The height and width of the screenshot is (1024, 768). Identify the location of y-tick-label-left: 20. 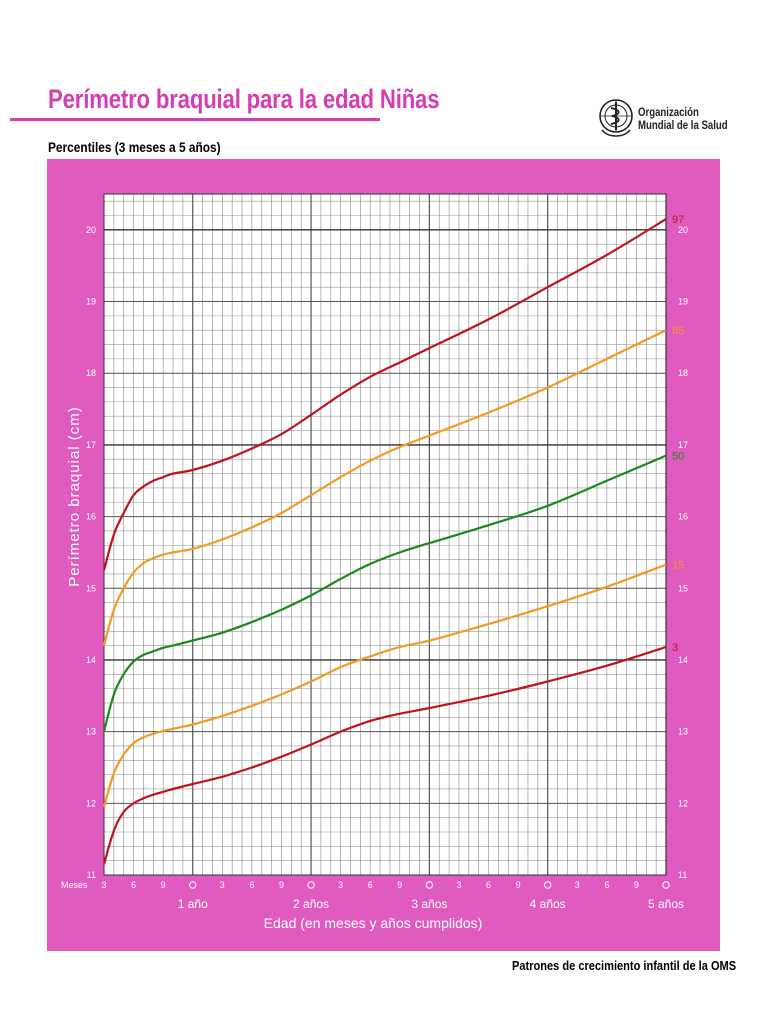
(91, 230).